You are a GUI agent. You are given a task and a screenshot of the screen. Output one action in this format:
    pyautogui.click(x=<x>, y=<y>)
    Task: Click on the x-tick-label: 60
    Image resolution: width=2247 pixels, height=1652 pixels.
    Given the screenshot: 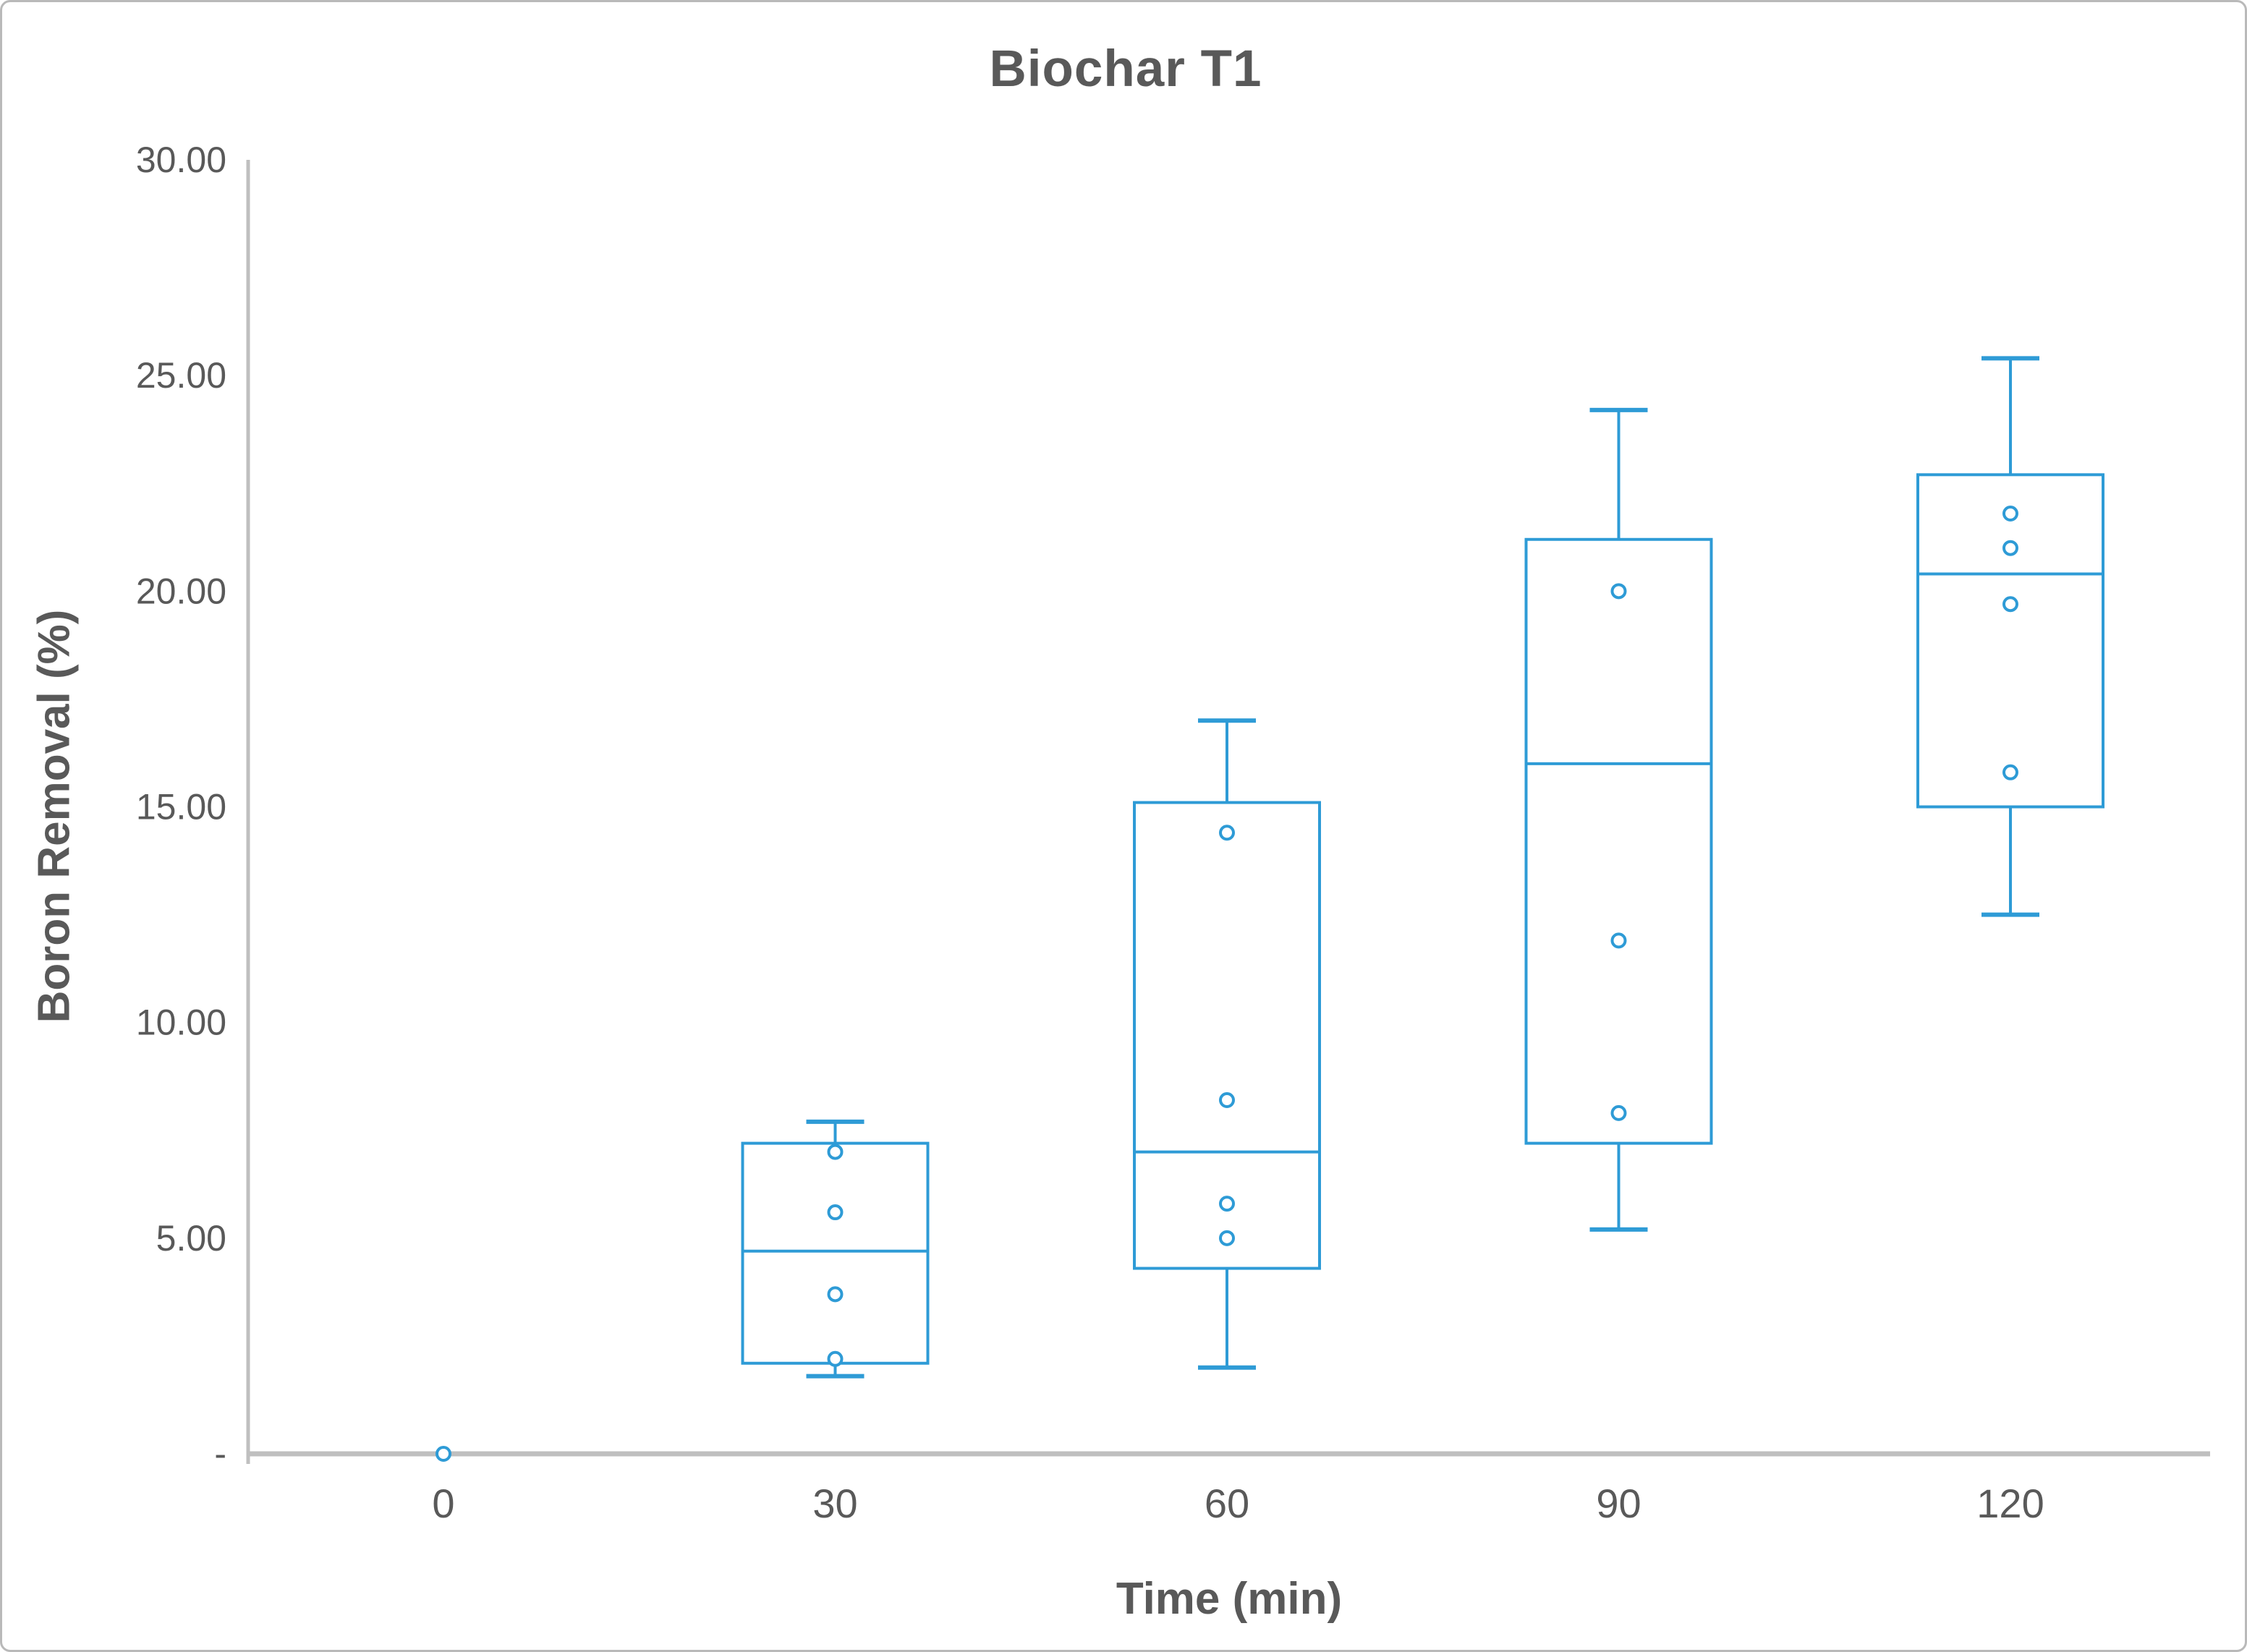 What is the action you would take?
    pyautogui.click(x=1227, y=1503)
    